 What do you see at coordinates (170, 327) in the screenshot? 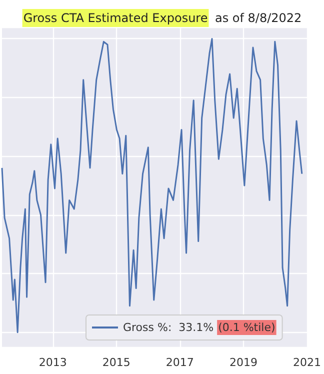
I see `legend-label: Gross %: 33.1%` at bounding box center [170, 327].